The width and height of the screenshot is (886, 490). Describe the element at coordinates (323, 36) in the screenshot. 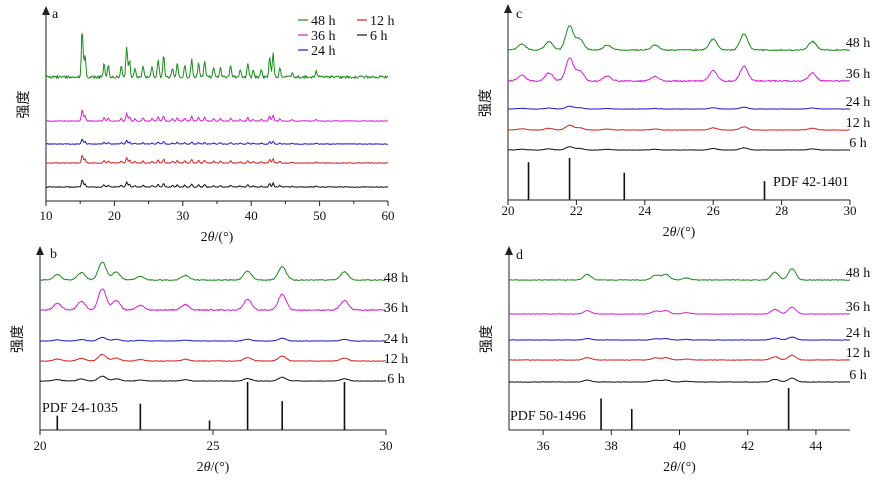

I see `legend-label: 36 h` at that location.